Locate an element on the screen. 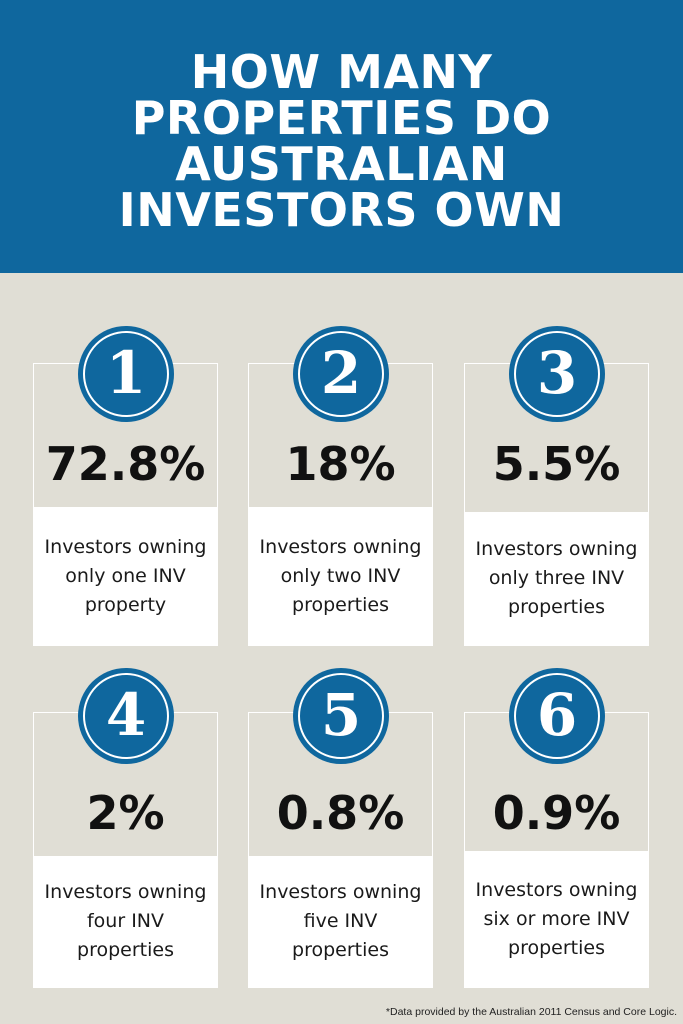  stat-percent: 5.5% is located at coordinates (556, 464).